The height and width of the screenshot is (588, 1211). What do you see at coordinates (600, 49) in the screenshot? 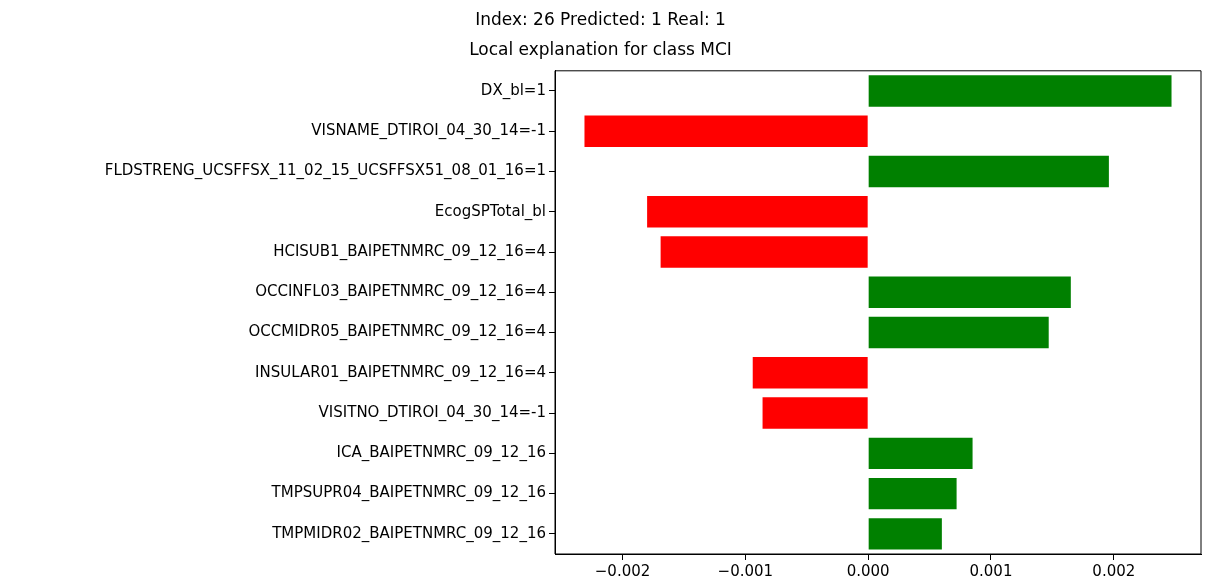
I see `chart-subtitle: Local explanation for class MCI` at bounding box center [600, 49].